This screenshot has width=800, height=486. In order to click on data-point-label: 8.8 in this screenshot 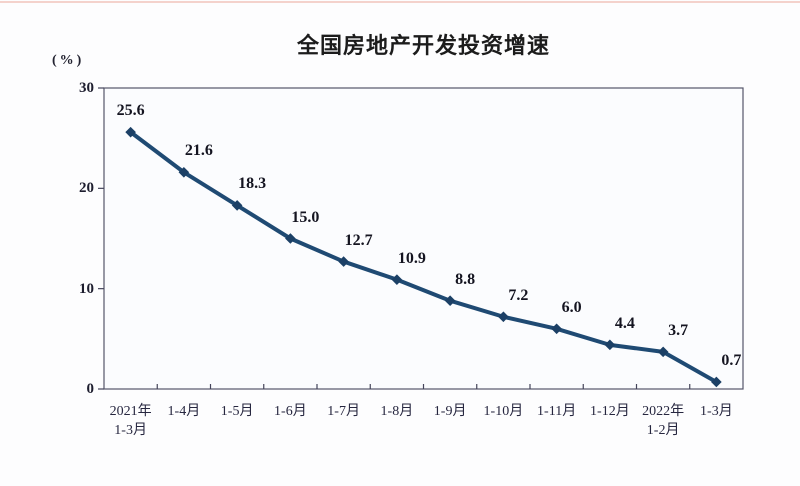, I will do `click(465, 279)`.